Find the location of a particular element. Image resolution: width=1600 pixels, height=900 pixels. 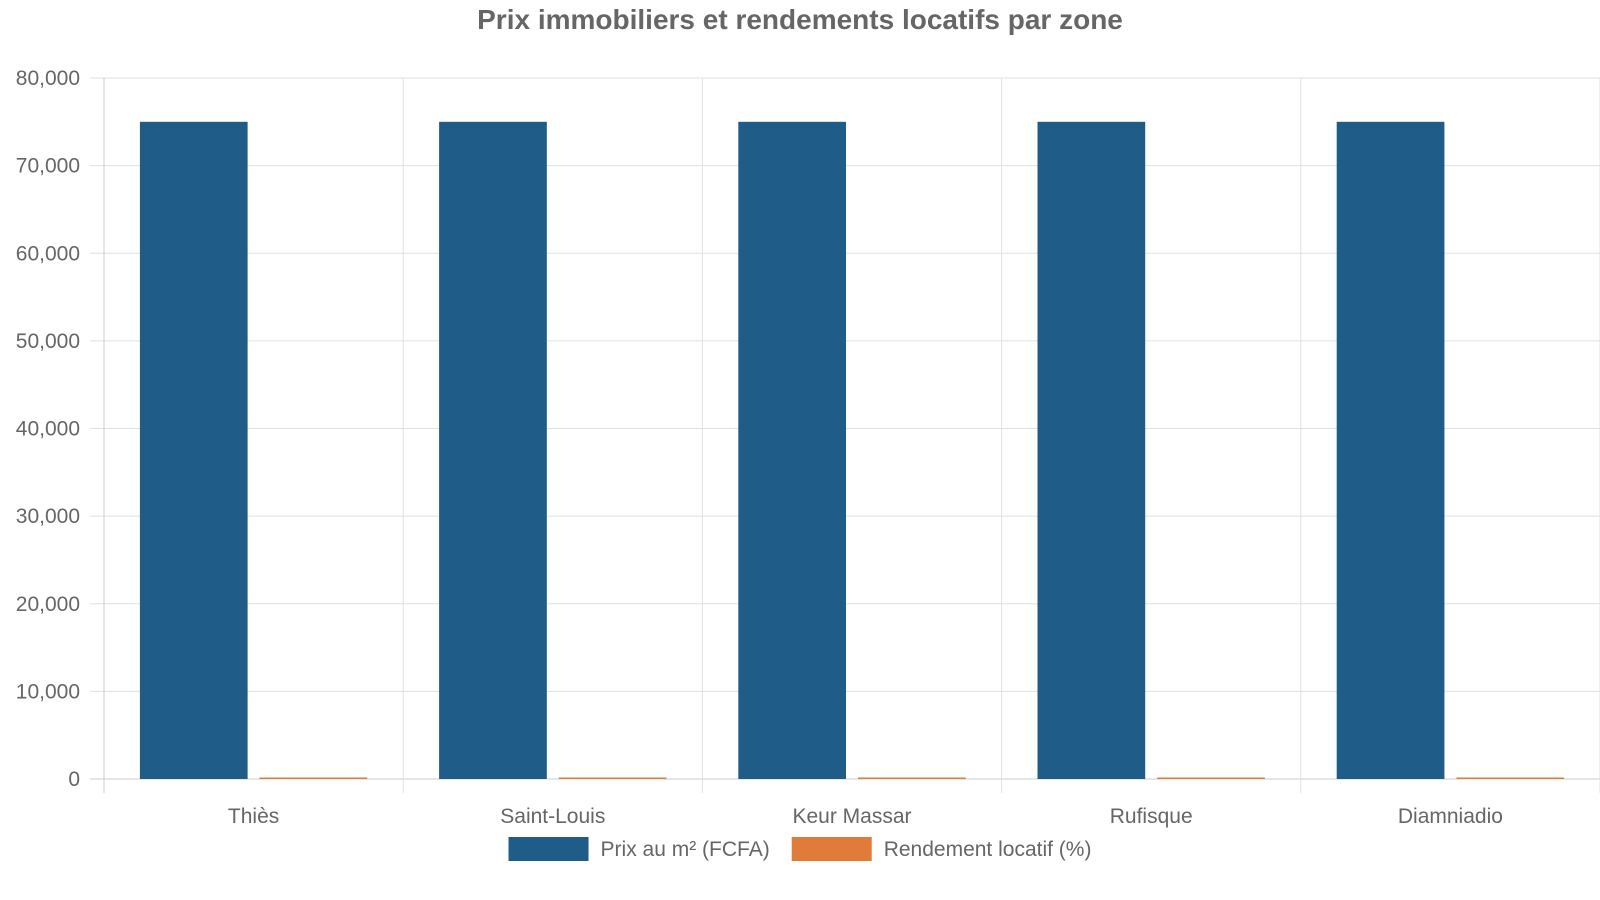

y-tick-label: 40,000 is located at coordinates (48, 429).